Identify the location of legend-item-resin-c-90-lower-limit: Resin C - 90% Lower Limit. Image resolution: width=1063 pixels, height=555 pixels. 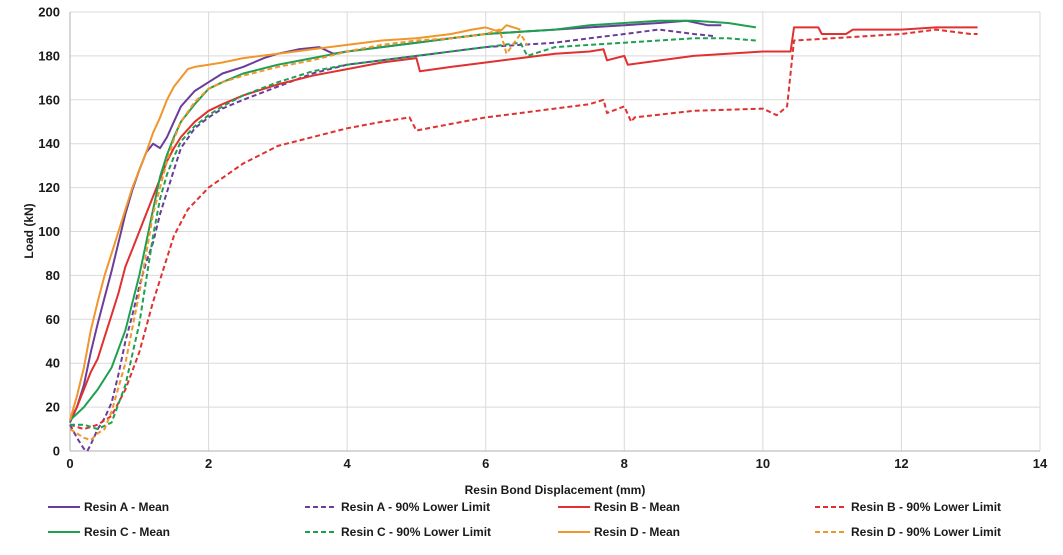
(398, 532).